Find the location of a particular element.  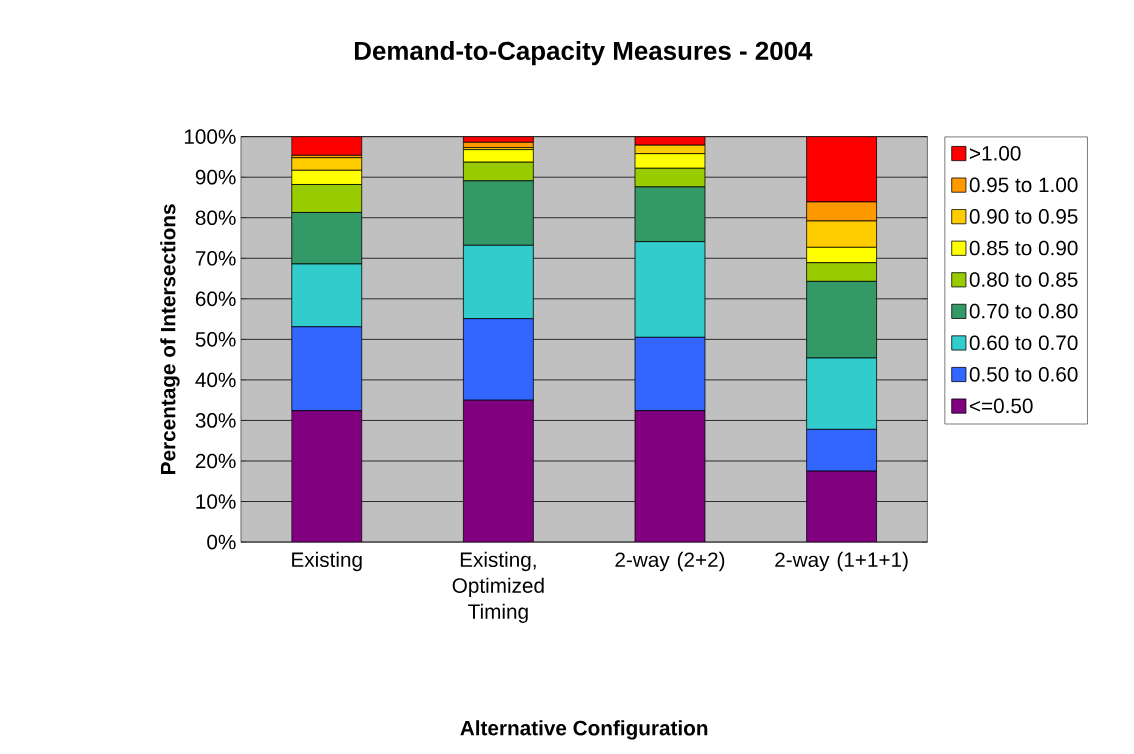

x-tick-label: Existing is located at coordinates (327, 561).